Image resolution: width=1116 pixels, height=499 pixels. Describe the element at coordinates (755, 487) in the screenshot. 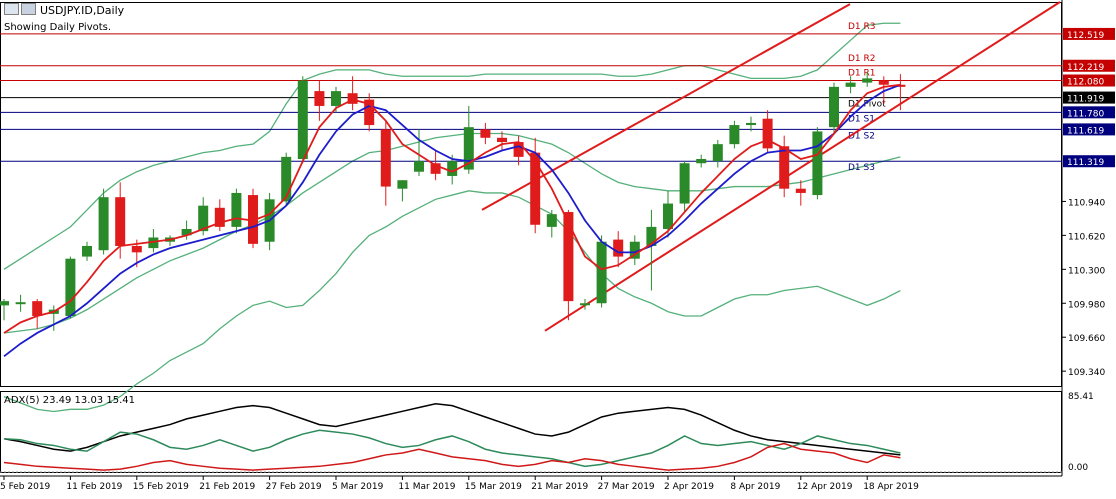

I see `date-tick-label: 8 Apr 2019` at that location.